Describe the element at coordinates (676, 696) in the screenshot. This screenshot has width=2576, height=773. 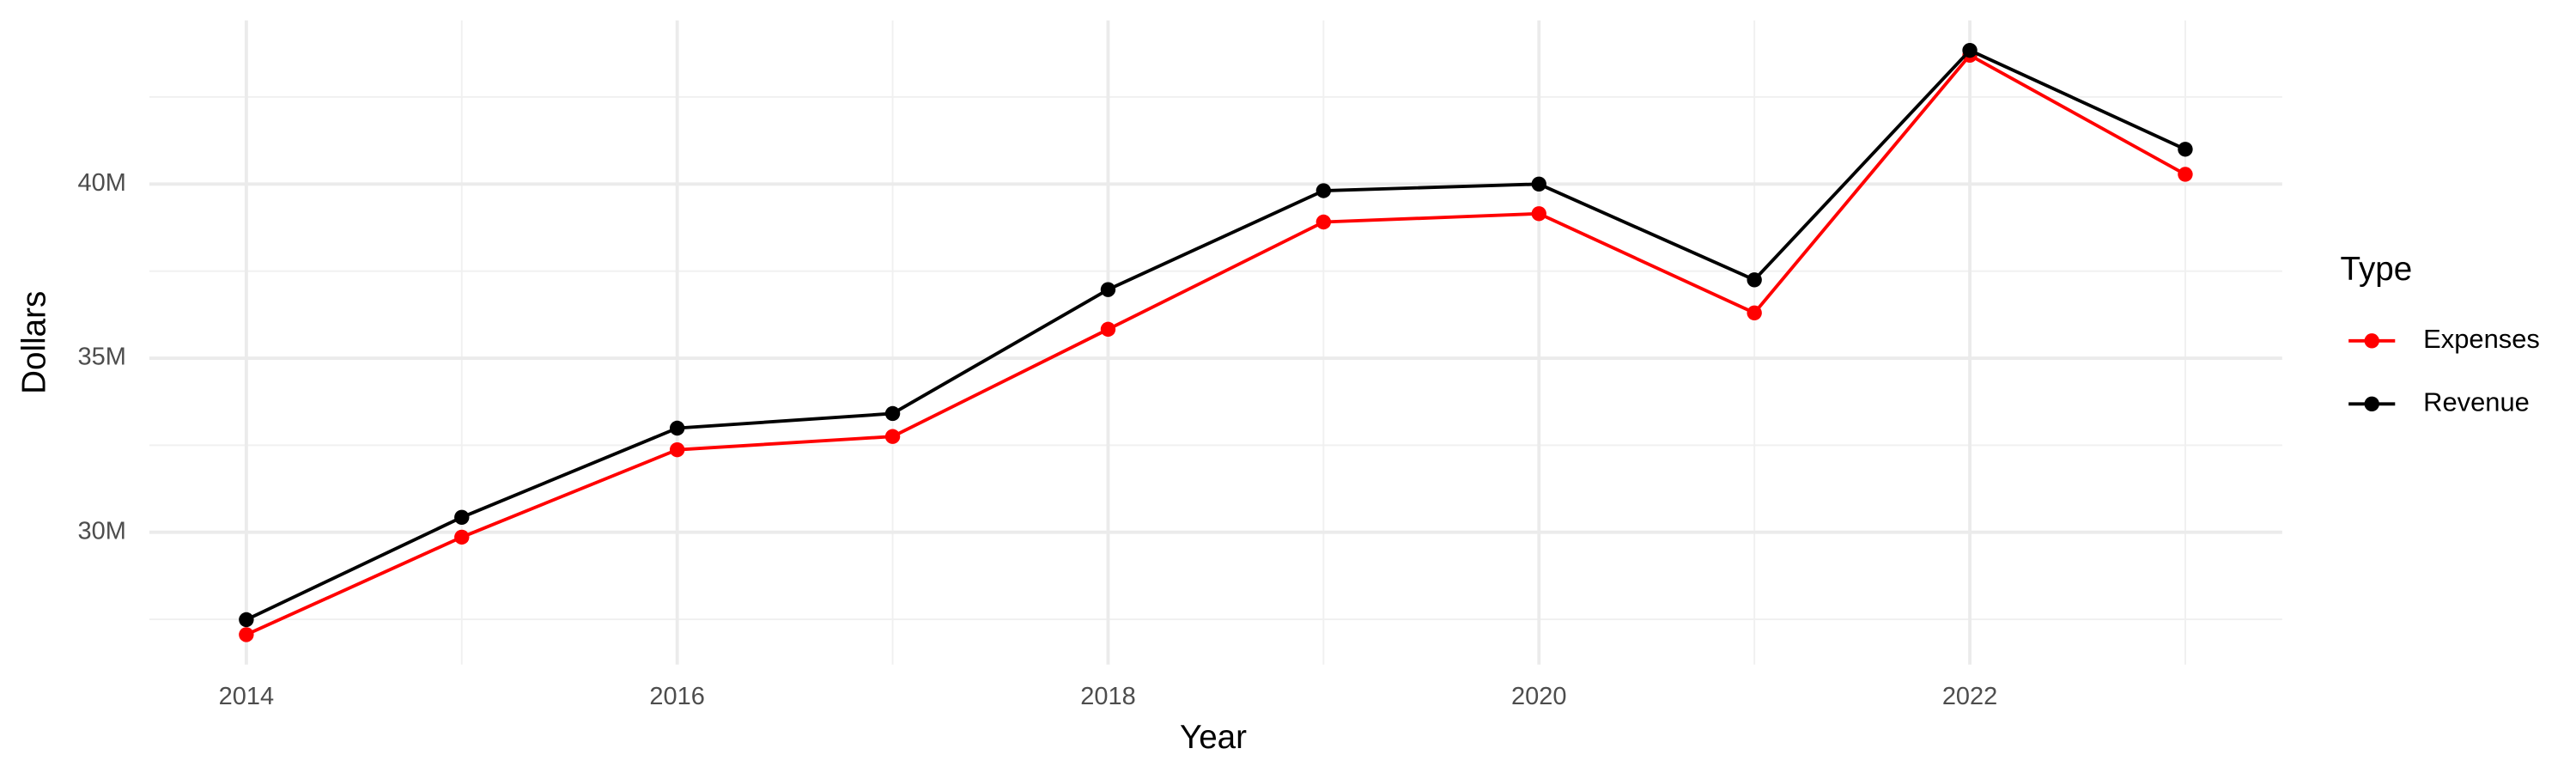
I see `x-tick-label: 2016` at that location.